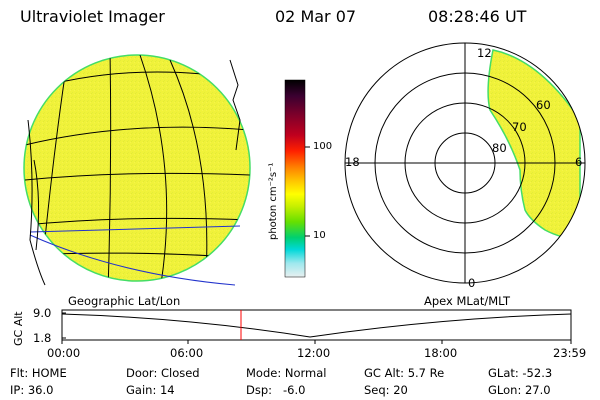 The height and width of the screenshot is (400, 600). Describe the element at coordinates (42, 338) in the screenshot. I see `timeline-ytick-low: 1.8` at that location.